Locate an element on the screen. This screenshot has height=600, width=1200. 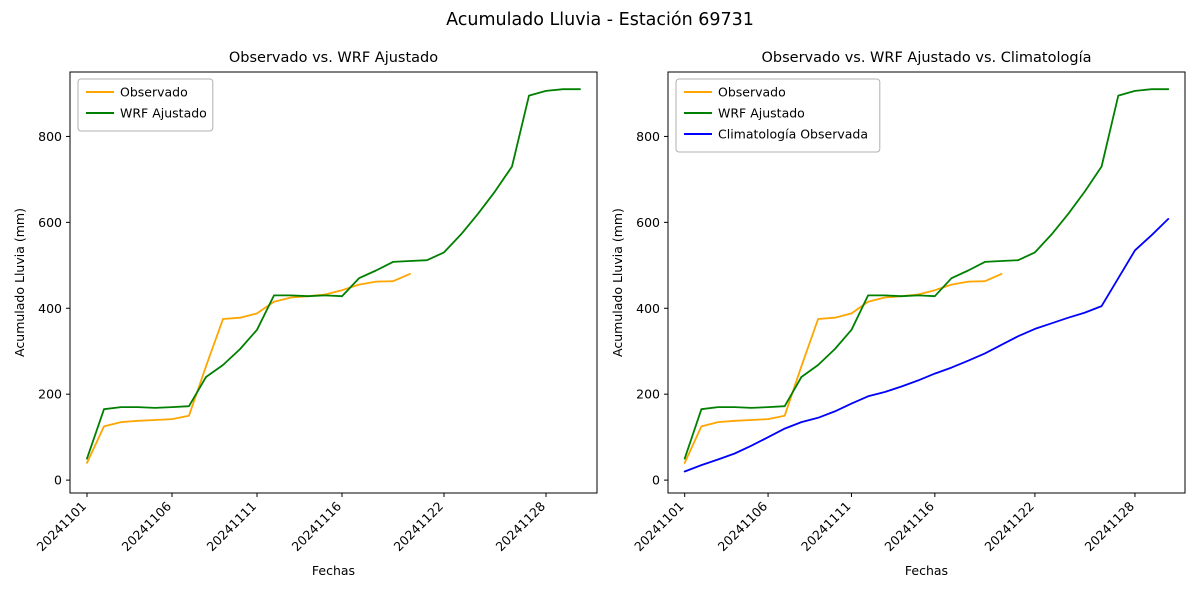
subplot-title: Observado vs. WRF Ajustado is located at coordinates (333, 58).